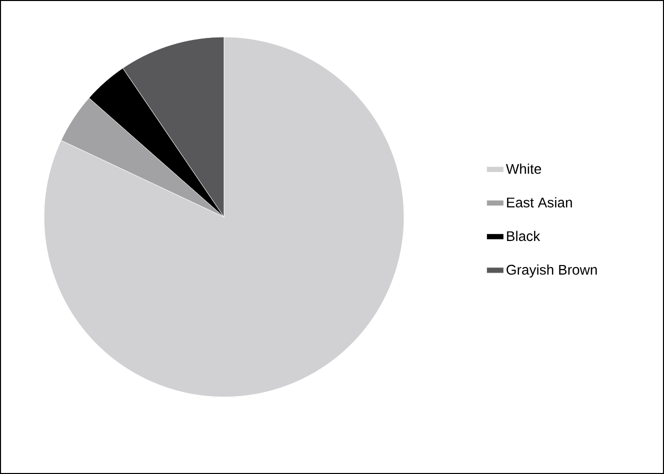 This screenshot has width=664, height=474. I want to click on legend-label: East Asian, so click(539, 202).